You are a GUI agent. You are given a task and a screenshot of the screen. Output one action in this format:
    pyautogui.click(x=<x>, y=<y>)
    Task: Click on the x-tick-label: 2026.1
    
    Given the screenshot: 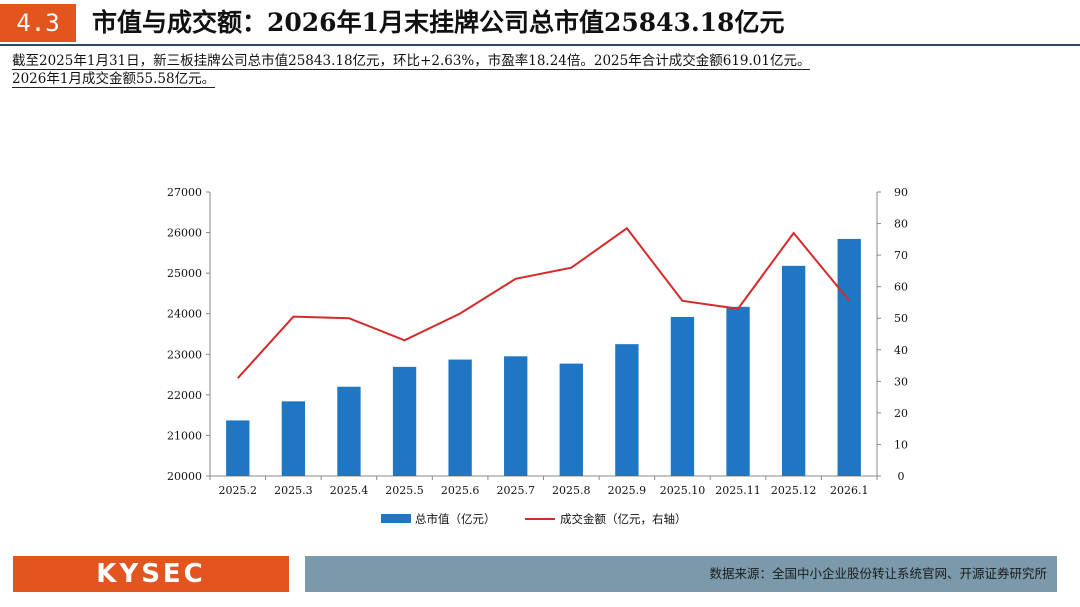 What is the action you would take?
    pyautogui.click(x=849, y=490)
    